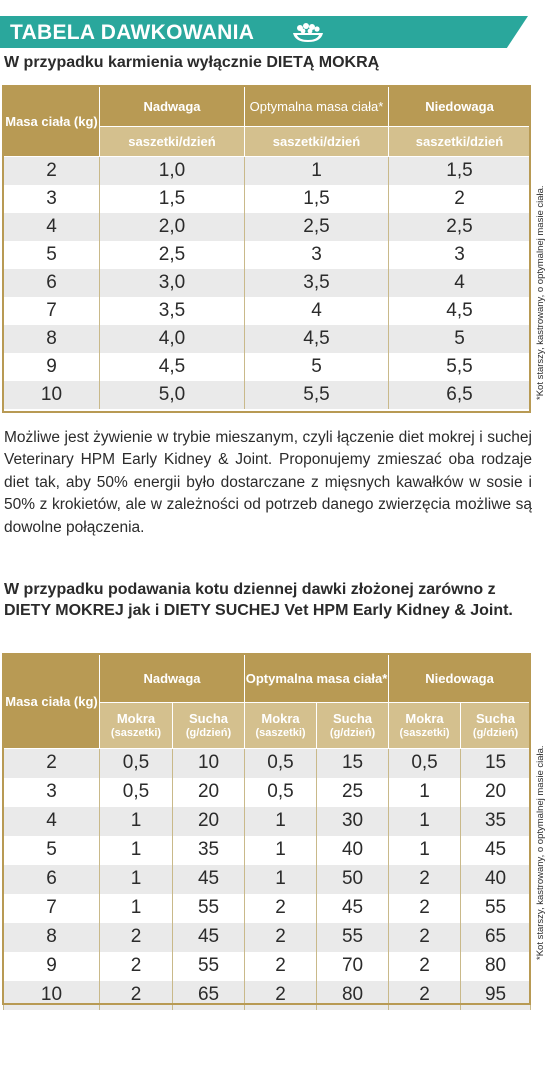 The width and height of the screenshot is (548, 1072). I want to click on cell-value: 65, so click(496, 937).